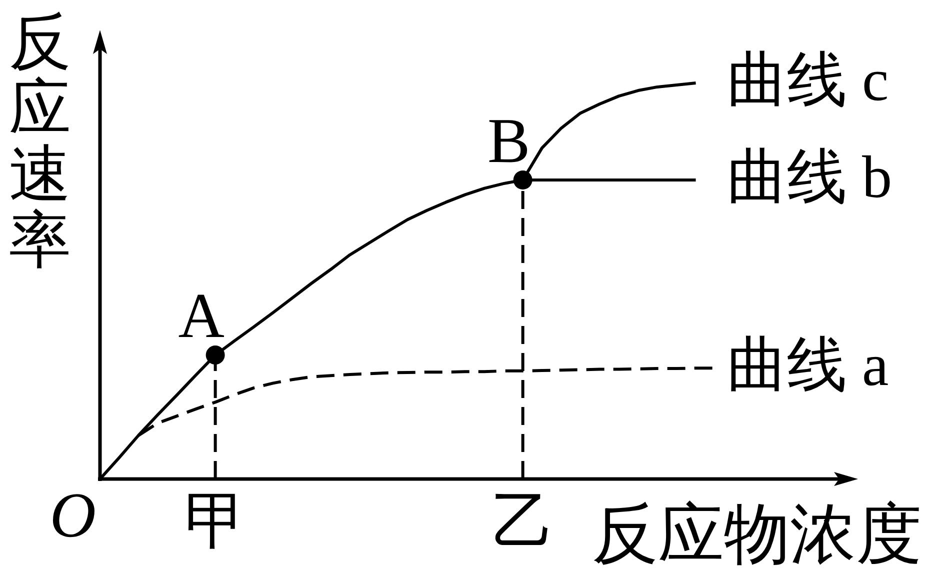 Image resolution: width=930 pixels, height=570 pixels. What do you see at coordinates (40, 142) in the screenshot?
I see `y-axis-title: 反应速率` at bounding box center [40, 142].